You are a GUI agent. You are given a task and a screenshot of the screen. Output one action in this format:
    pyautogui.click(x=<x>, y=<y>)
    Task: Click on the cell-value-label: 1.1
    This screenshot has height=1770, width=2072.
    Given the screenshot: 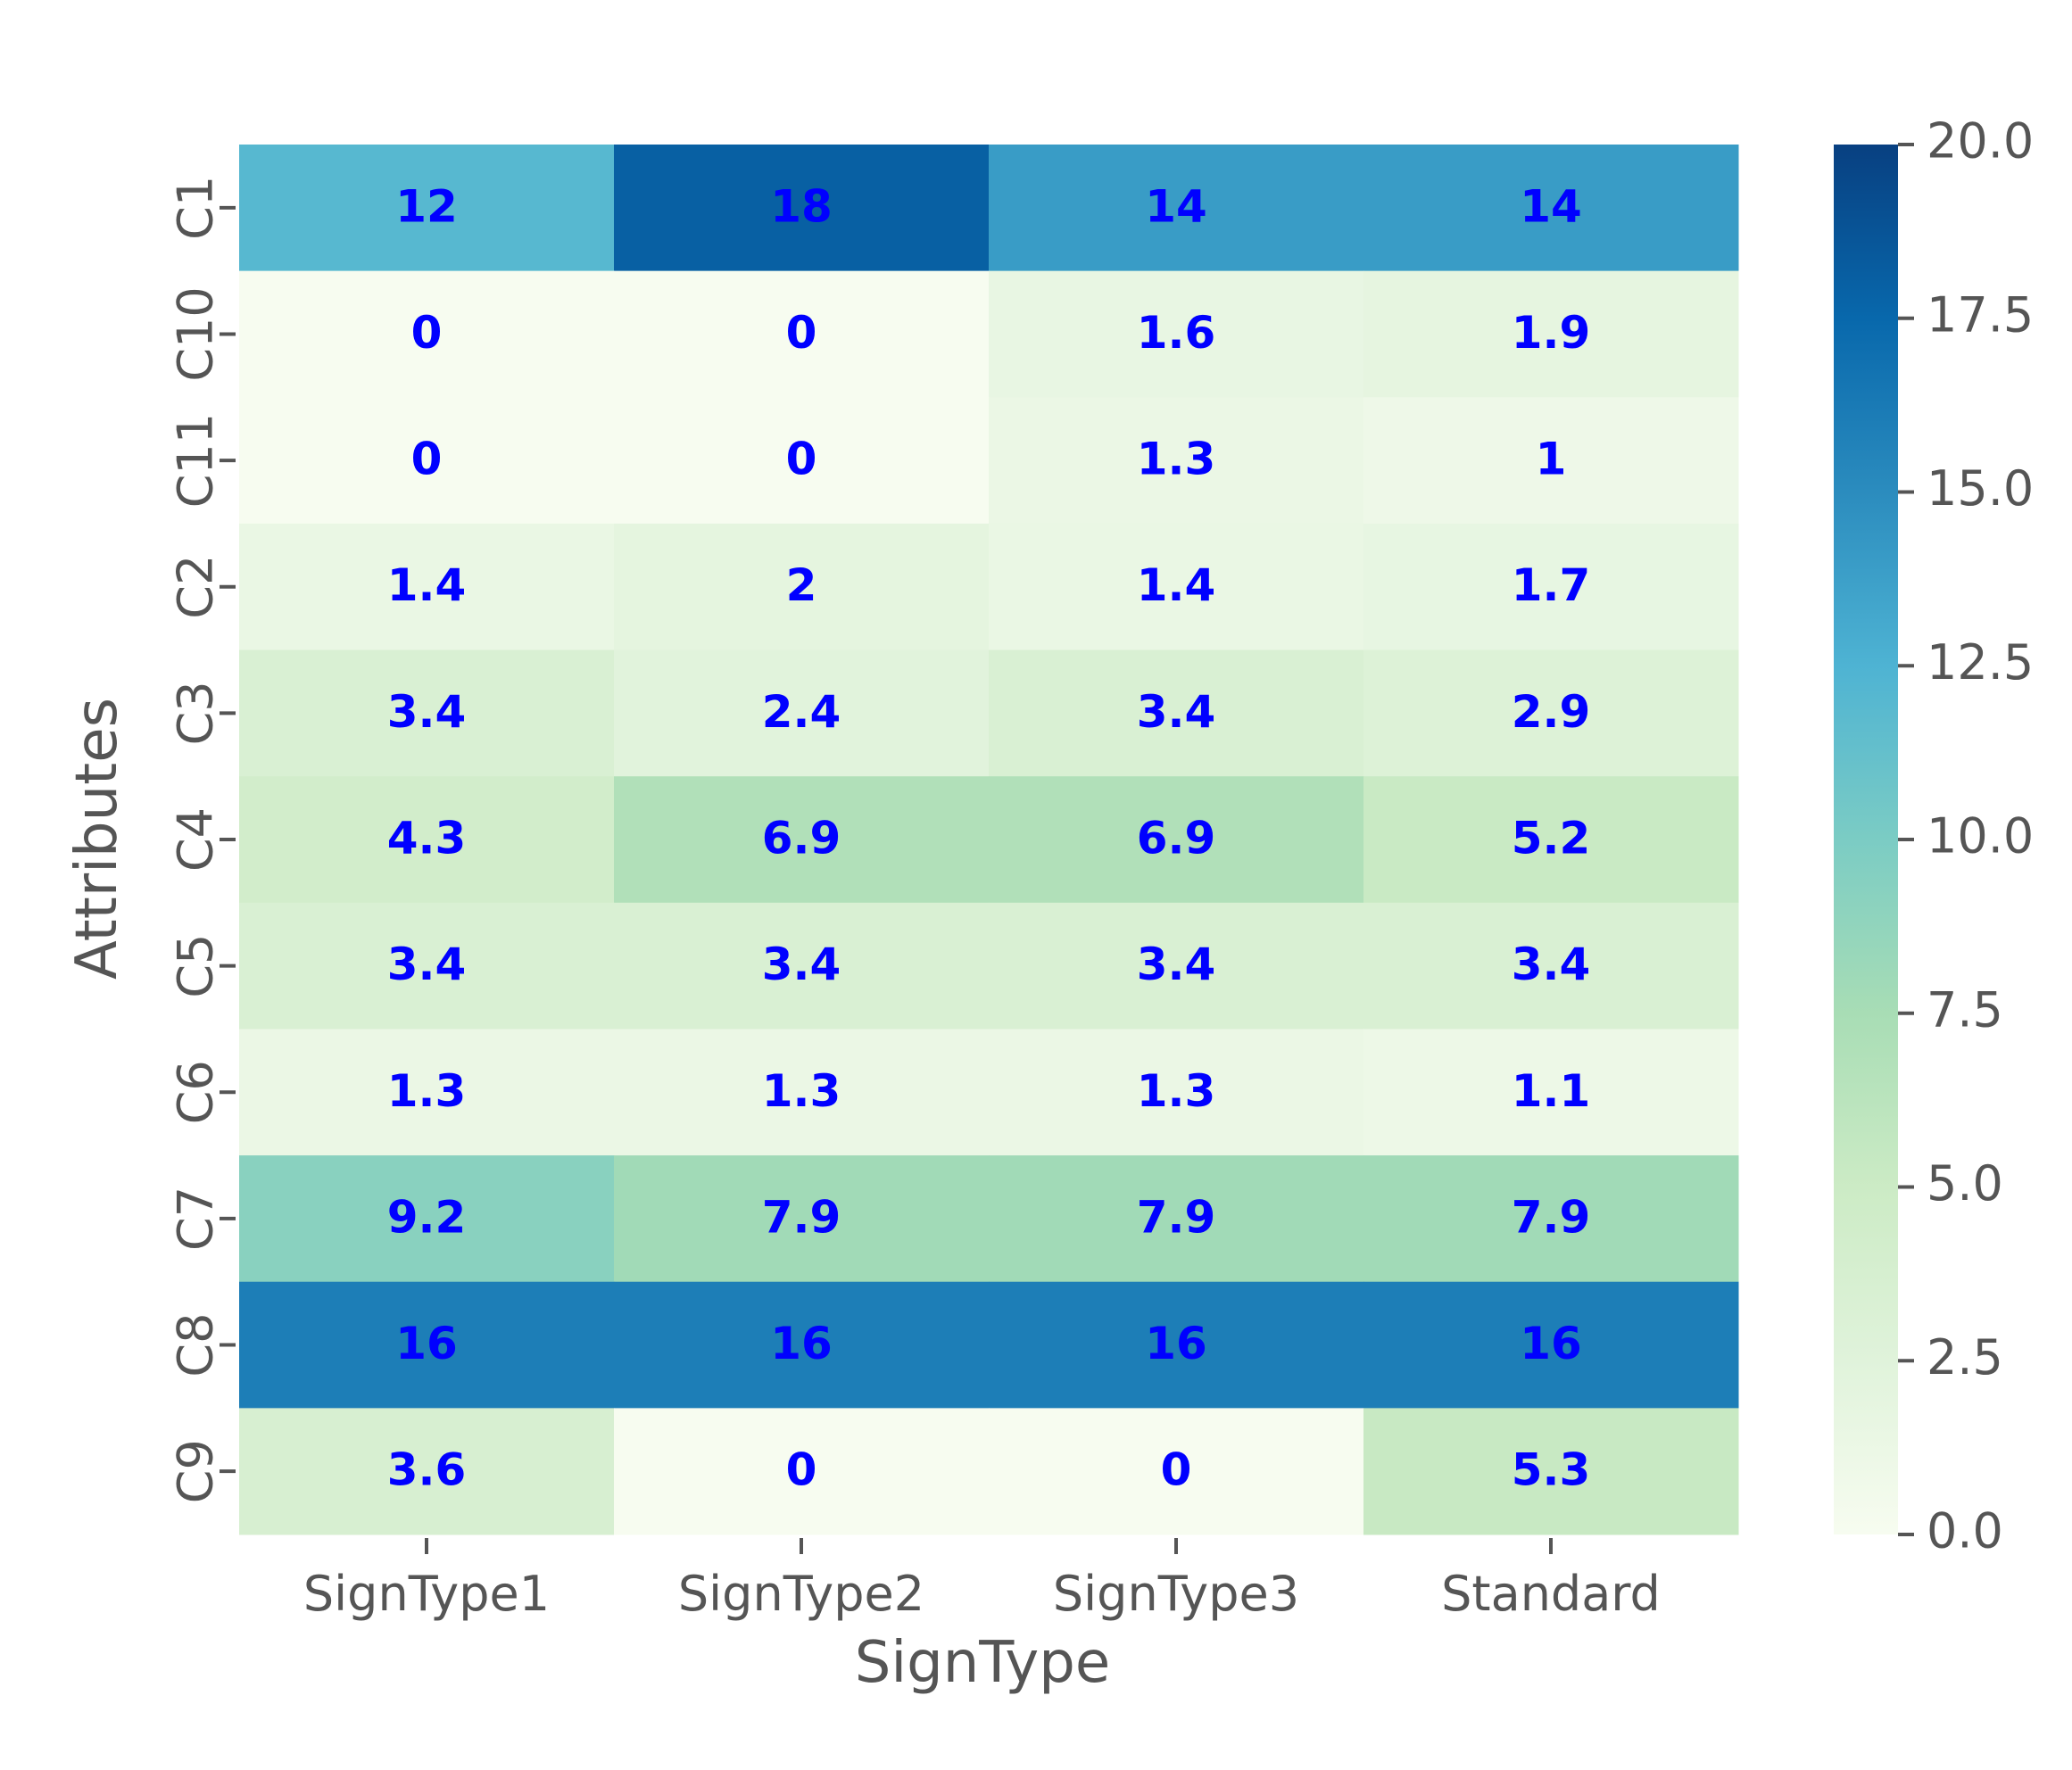 What is the action you would take?
    pyautogui.click(x=1551, y=1091)
    